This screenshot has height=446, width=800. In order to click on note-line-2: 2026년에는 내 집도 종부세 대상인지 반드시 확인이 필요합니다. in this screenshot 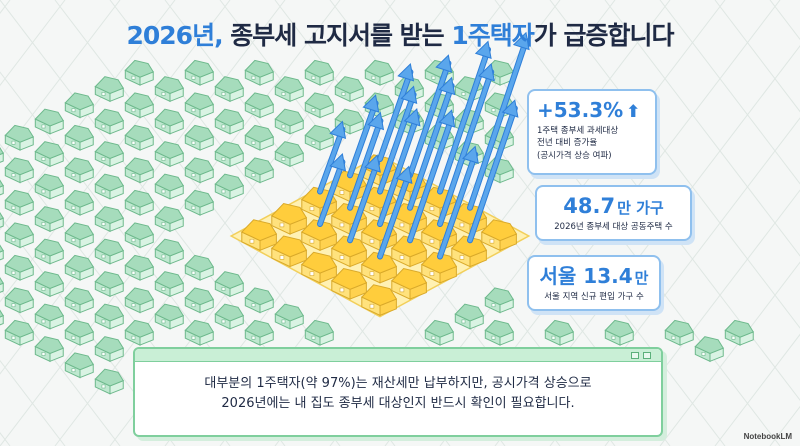, I will do `click(398, 403)`.